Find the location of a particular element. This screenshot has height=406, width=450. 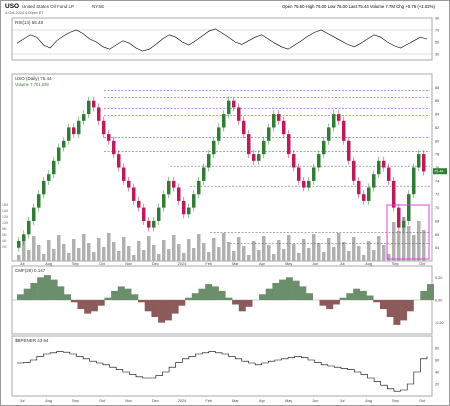

last-price-badge is located at coordinates (440, 171).